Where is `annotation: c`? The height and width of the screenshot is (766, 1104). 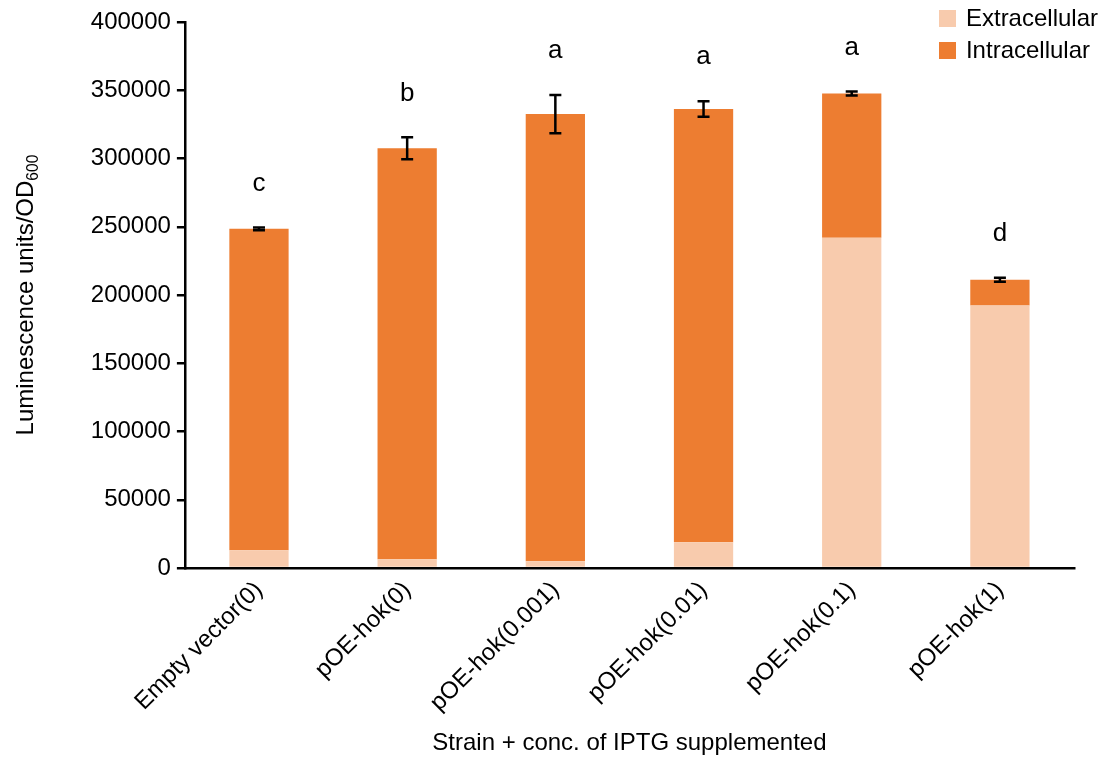 annotation: c is located at coordinates (259, 181).